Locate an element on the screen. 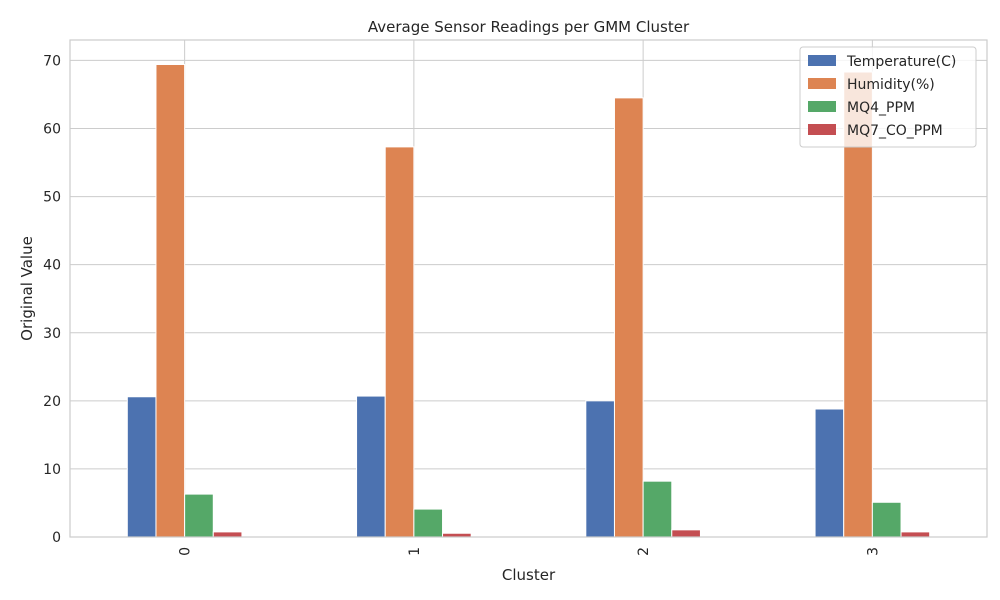 The height and width of the screenshot is (600, 1000). chart-title: Average Sensor Readings per GMM Cluster is located at coordinates (529, 27).